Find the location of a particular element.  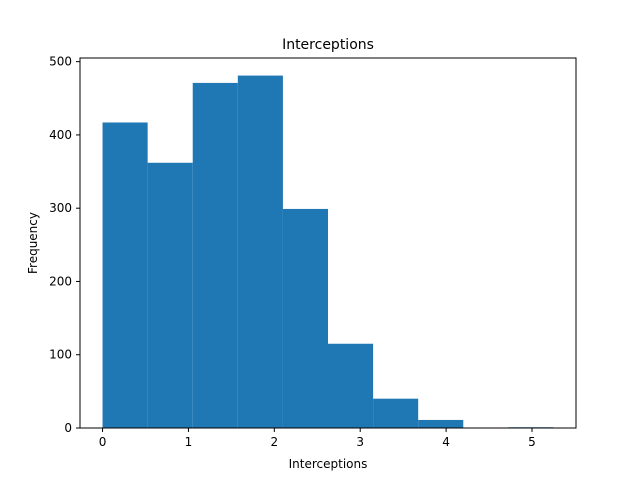

y-tick-label: 0 is located at coordinates (68, 428).